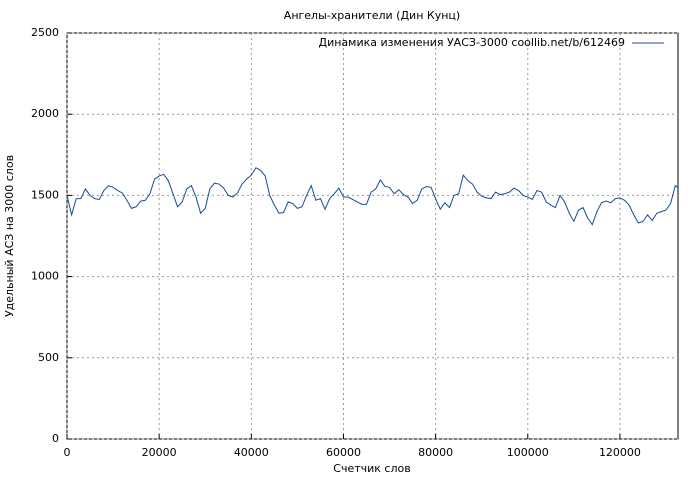 This screenshot has height=484, width=700. I want to click on x-tick-label: 100000, so click(528, 452).